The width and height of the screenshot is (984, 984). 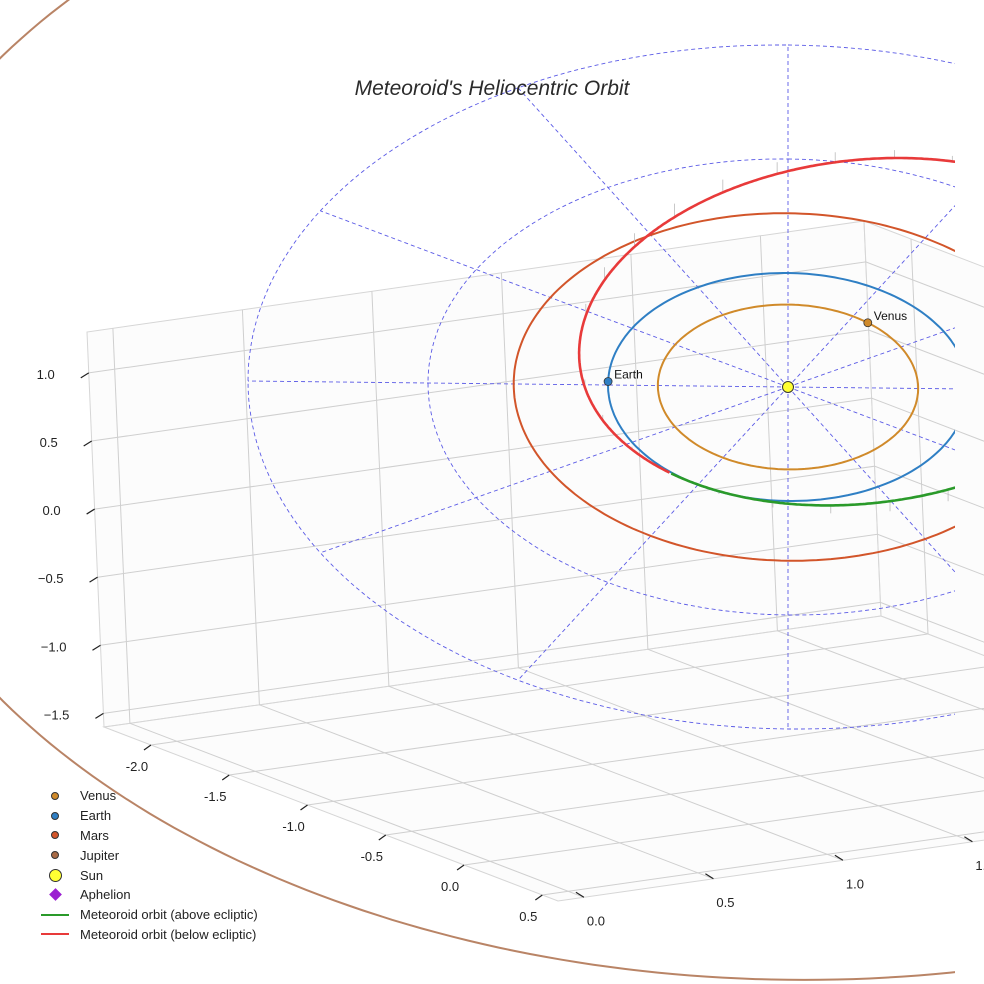 What do you see at coordinates (57, 714) in the screenshot?
I see `z-tick-label: −1.5` at bounding box center [57, 714].